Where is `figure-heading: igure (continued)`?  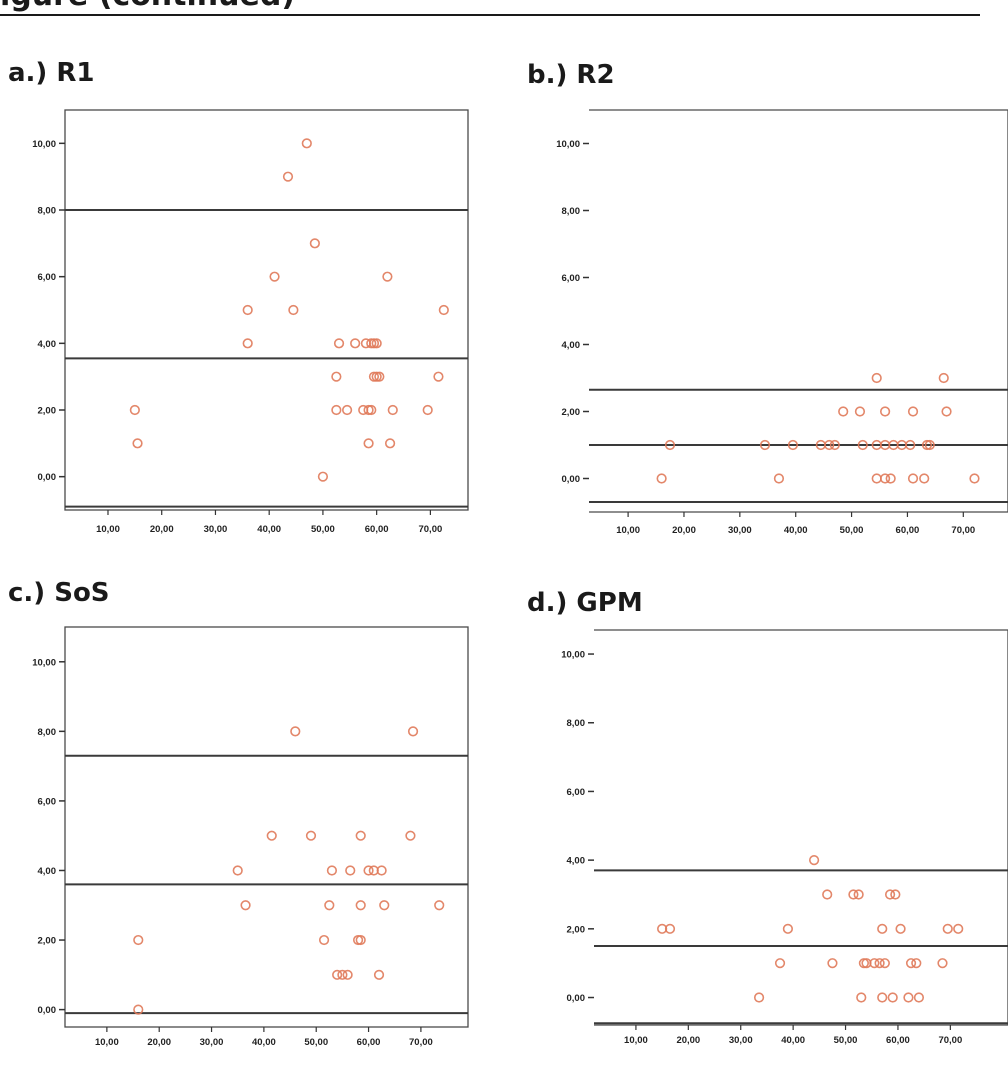
figure-heading: igure (continued) is located at coordinates (147, 6).